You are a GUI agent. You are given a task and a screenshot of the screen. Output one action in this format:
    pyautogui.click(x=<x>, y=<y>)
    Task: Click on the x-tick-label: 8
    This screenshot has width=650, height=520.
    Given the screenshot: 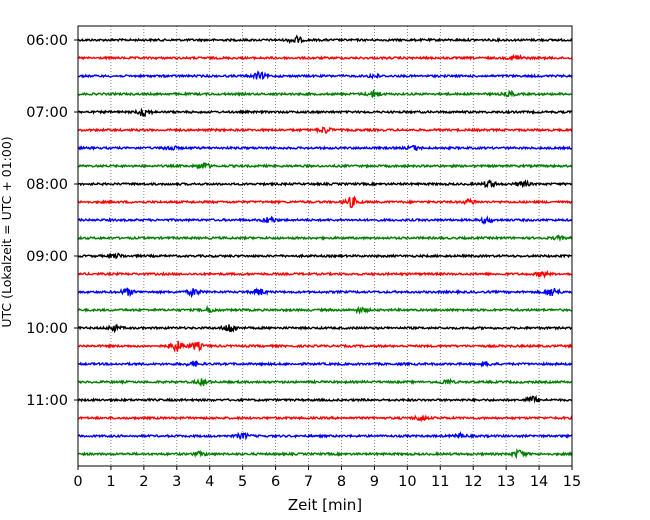 What is the action you would take?
    pyautogui.click(x=341, y=482)
    